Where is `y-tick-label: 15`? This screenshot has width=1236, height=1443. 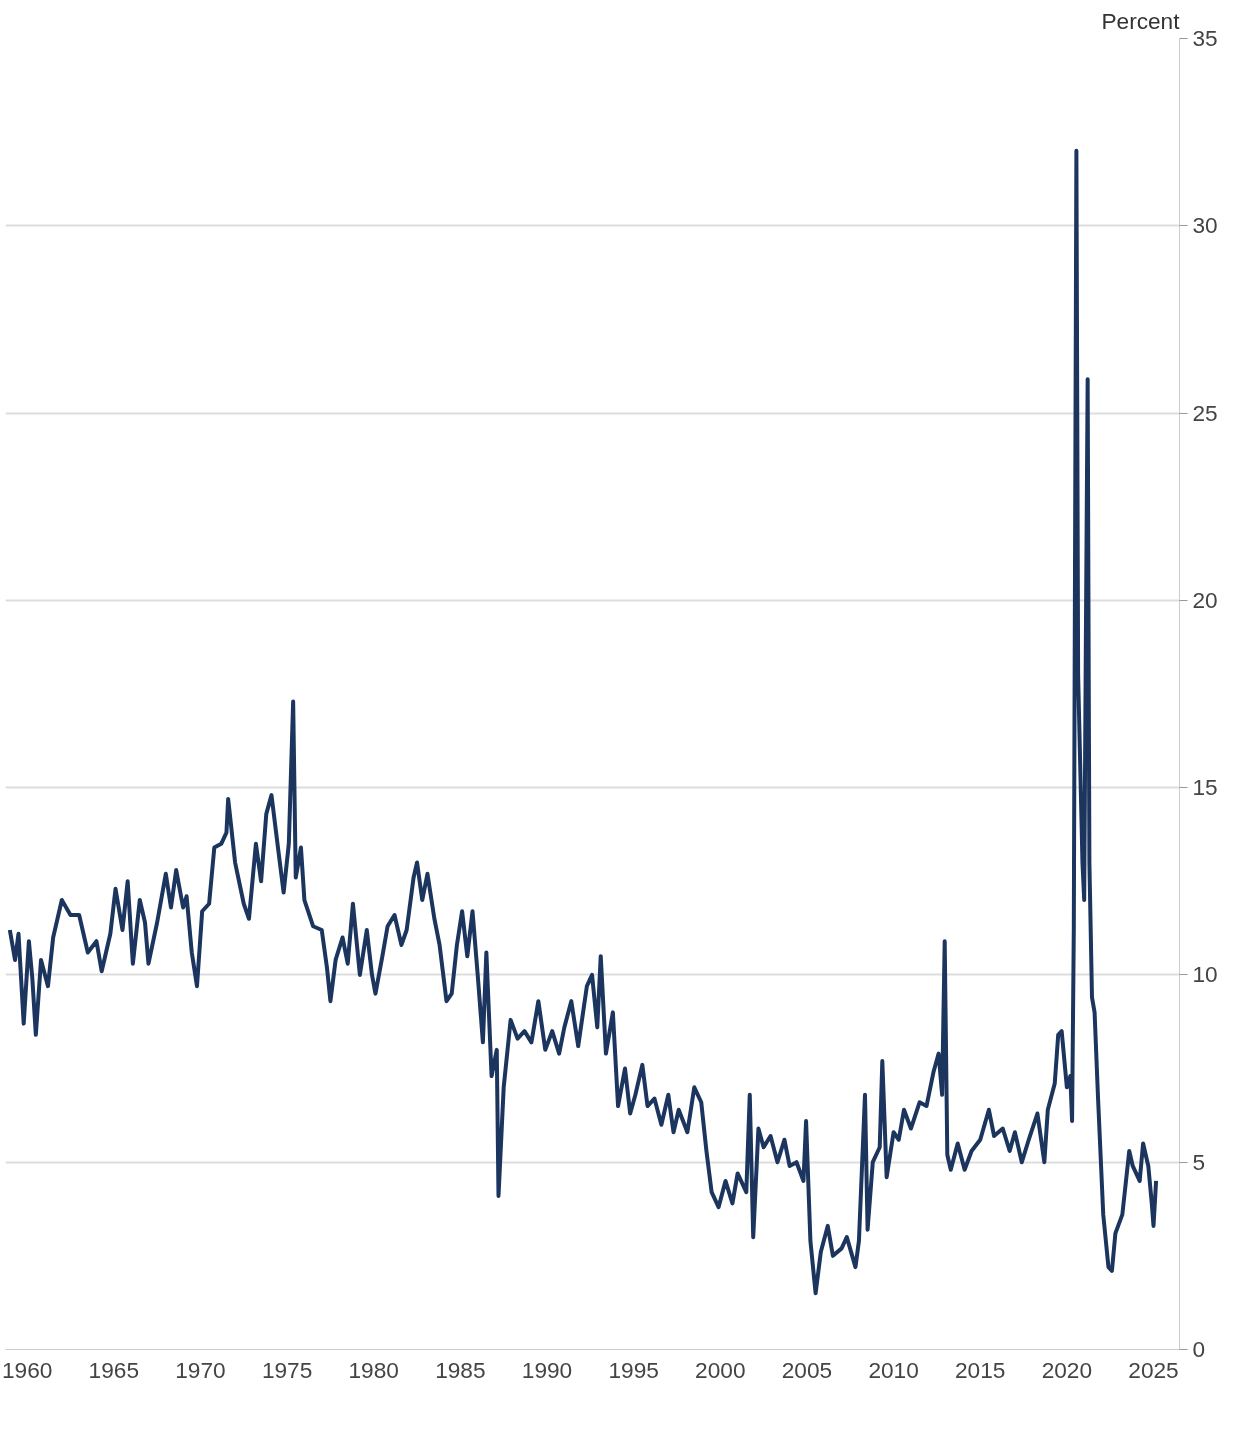 y-tick-label: 15 is located at coordinates (1205, 787).